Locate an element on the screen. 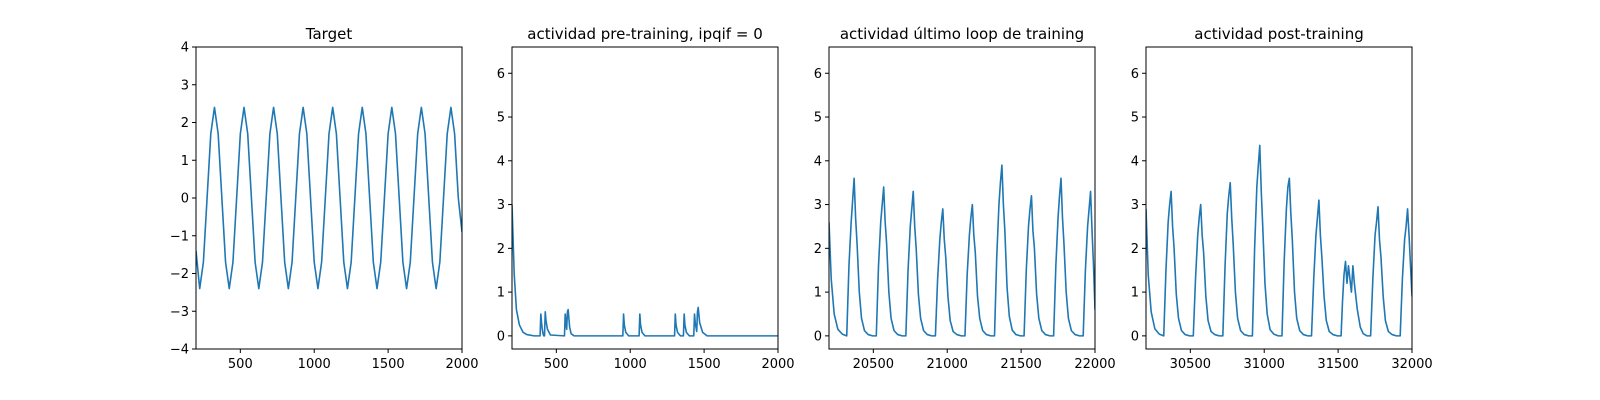  y-tick-label: −1 is located at coordinates (179, 236).